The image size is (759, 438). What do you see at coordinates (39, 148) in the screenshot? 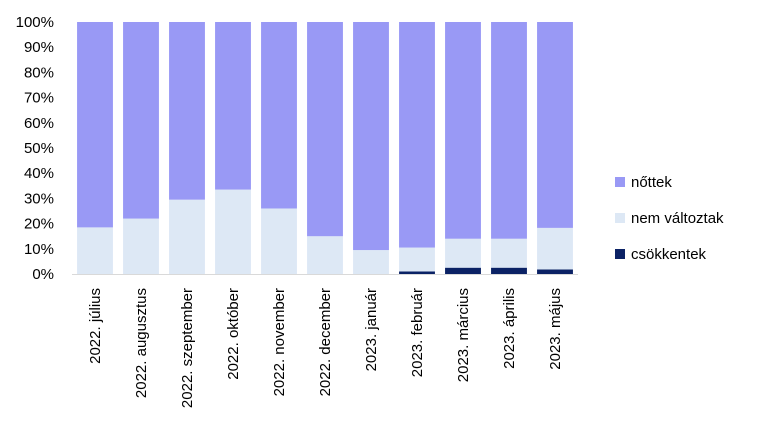
I see `y-tick-label: 50%` at bounding box center [39, 148].